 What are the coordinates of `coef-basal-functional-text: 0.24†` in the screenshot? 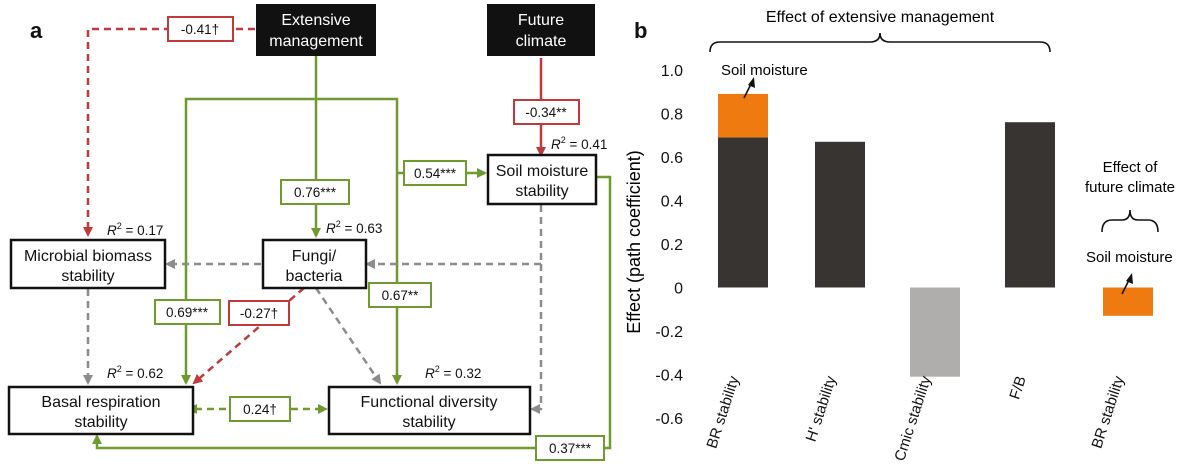 It's located at (260, 409).